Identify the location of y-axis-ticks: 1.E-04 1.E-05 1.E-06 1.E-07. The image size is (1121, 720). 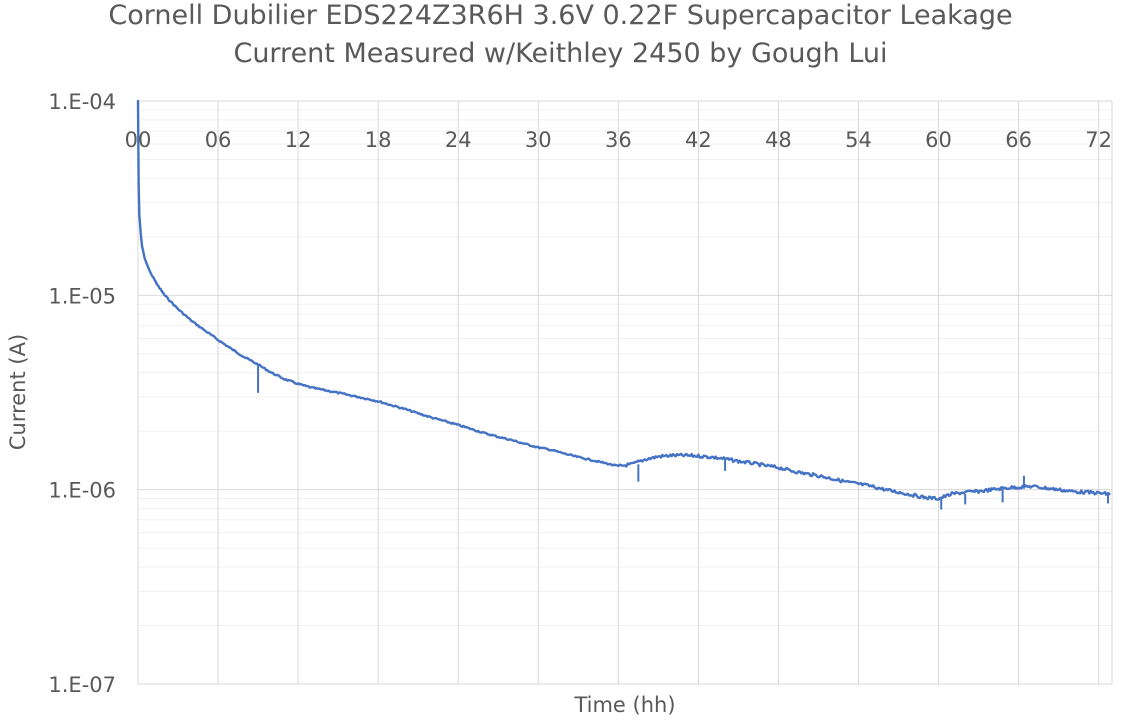
(82, 393).